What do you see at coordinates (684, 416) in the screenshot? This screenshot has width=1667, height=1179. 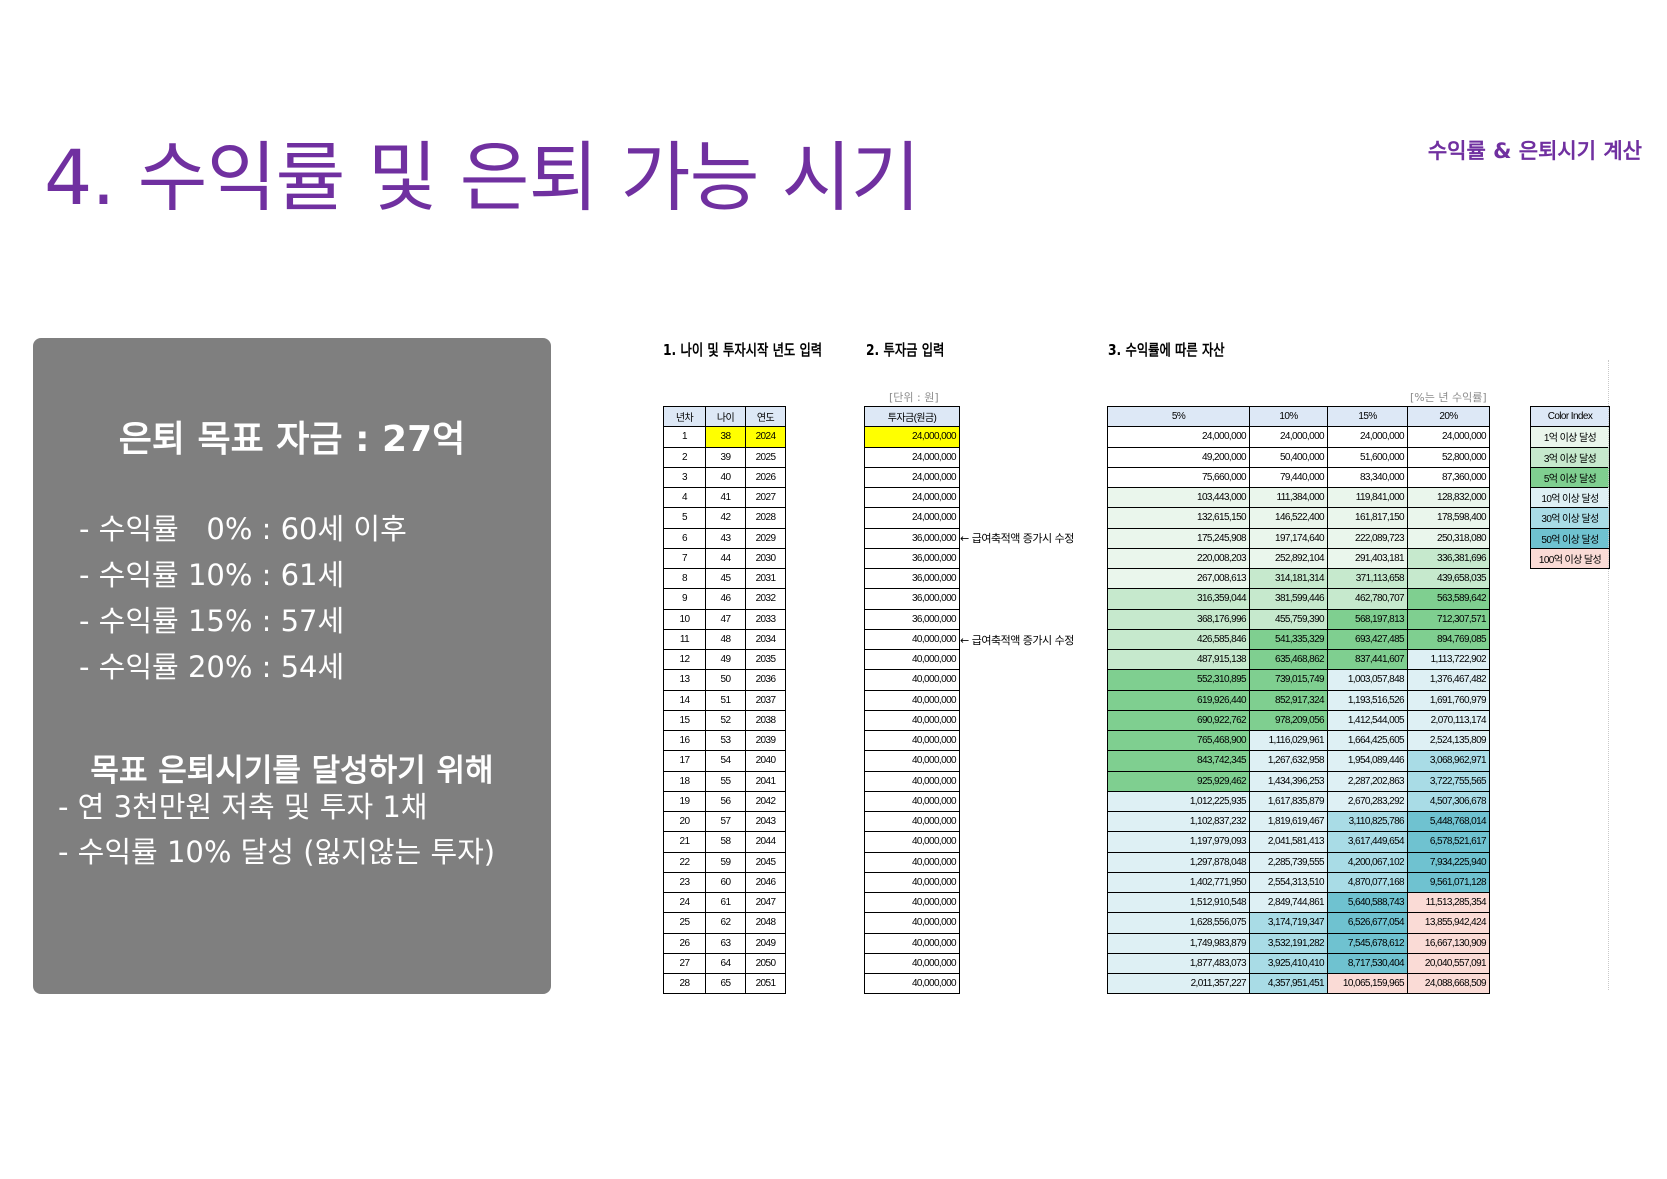 I see `header-year-index: 년차` at bounding box center [684, 416].